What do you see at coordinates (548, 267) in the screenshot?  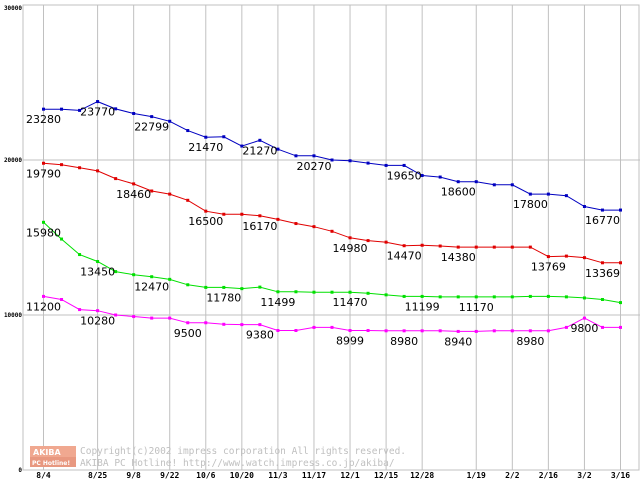 I see `data-label: 13769` at bounding box center [548, 267].